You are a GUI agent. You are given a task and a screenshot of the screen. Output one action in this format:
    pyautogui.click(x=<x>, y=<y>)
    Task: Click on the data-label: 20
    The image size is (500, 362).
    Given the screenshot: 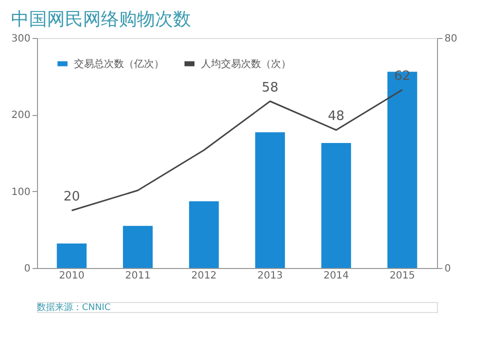 What is the action you would take?
    pyautogui.click(x=71, y=197)
    